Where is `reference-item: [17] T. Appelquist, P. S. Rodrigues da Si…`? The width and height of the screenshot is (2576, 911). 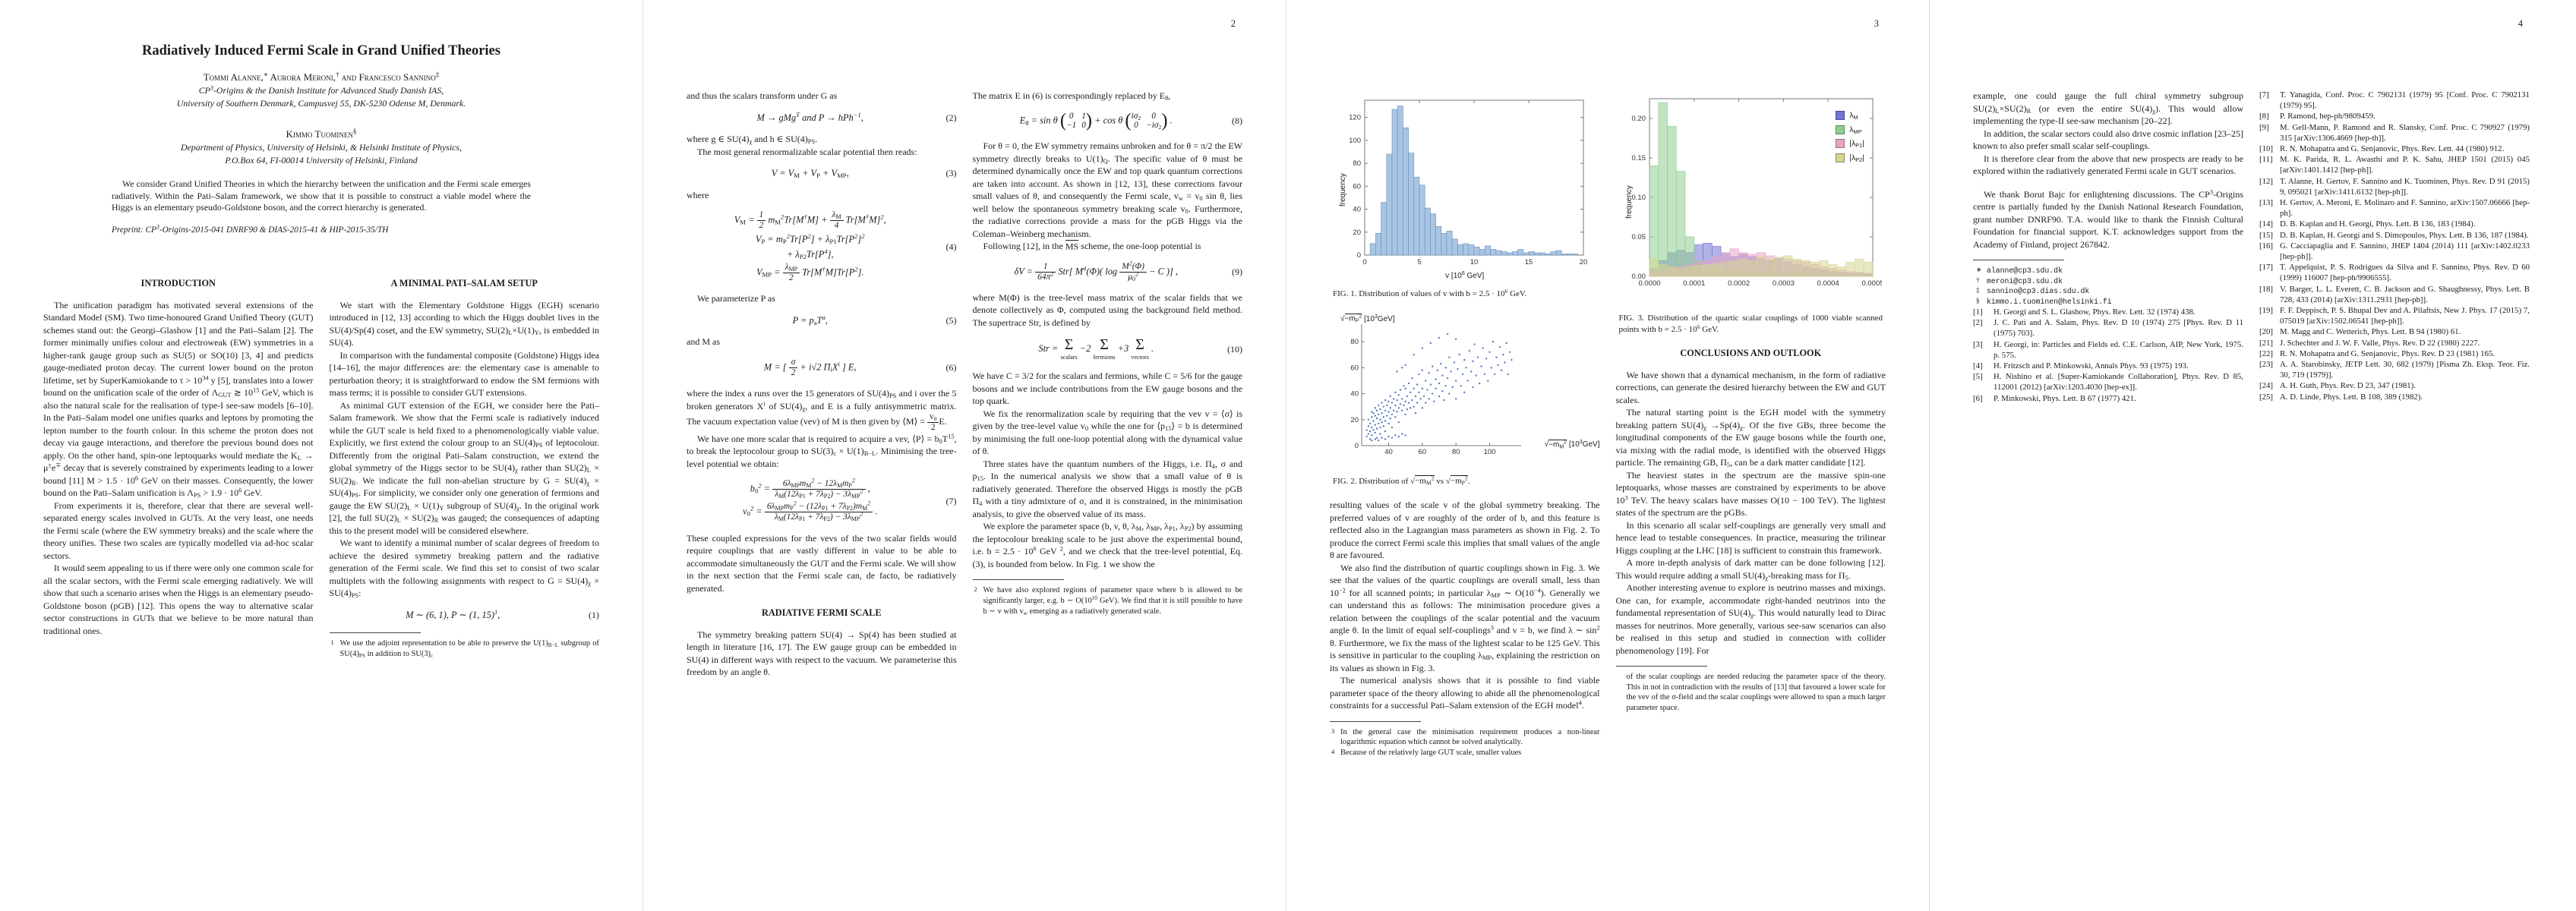
reference-item: [17] T. Appelquist, P. S. Rodrigues da Si… is located at coordinates (2394, 272).